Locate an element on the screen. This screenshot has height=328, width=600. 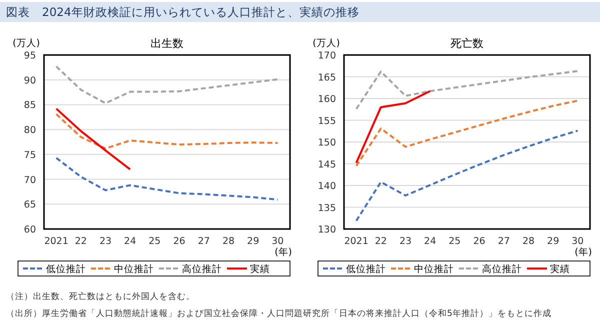
y-tick-label: 70 is located at coordinates (30, 180).